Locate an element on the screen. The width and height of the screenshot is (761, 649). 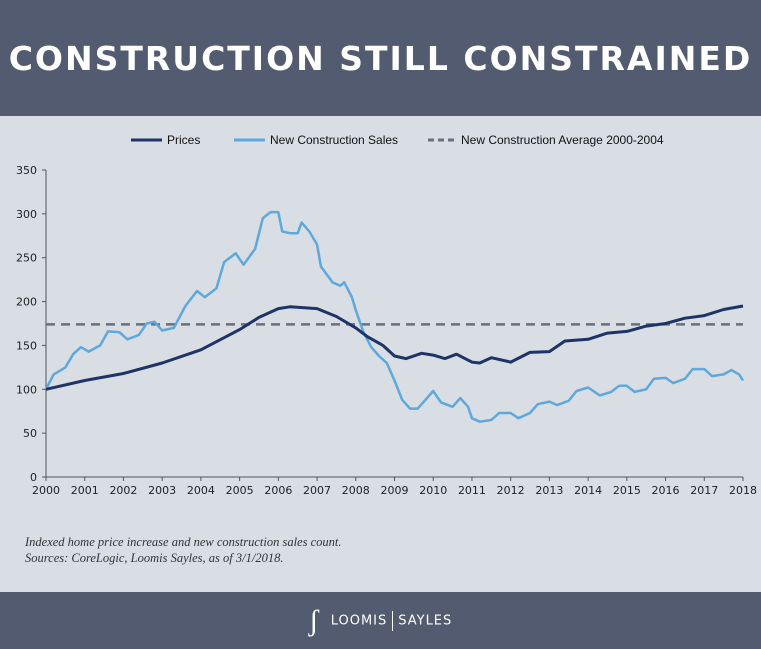
y-tick-label: 250 is located at coordinates (26, 258).